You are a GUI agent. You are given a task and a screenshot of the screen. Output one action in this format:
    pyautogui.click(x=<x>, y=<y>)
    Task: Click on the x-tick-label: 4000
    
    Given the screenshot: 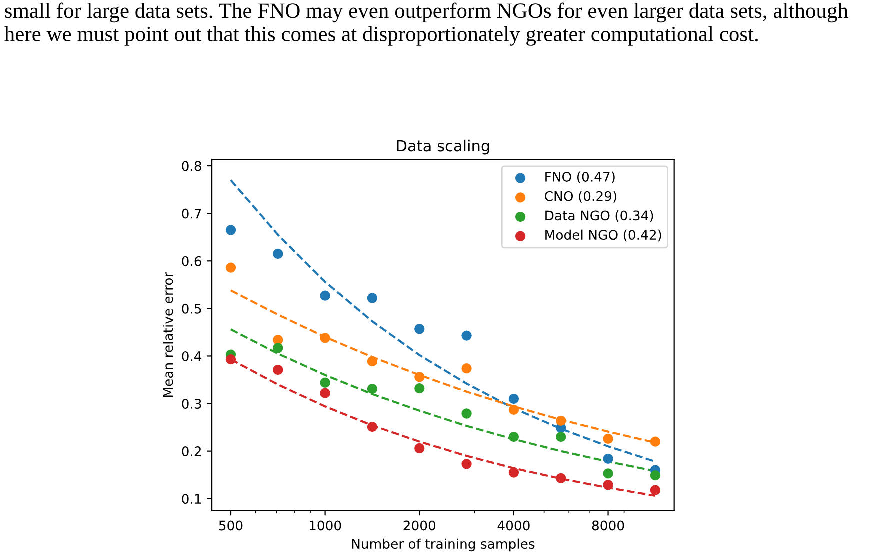 What is the action you would take?
    pyautogui.click(x=514, y=525)
    